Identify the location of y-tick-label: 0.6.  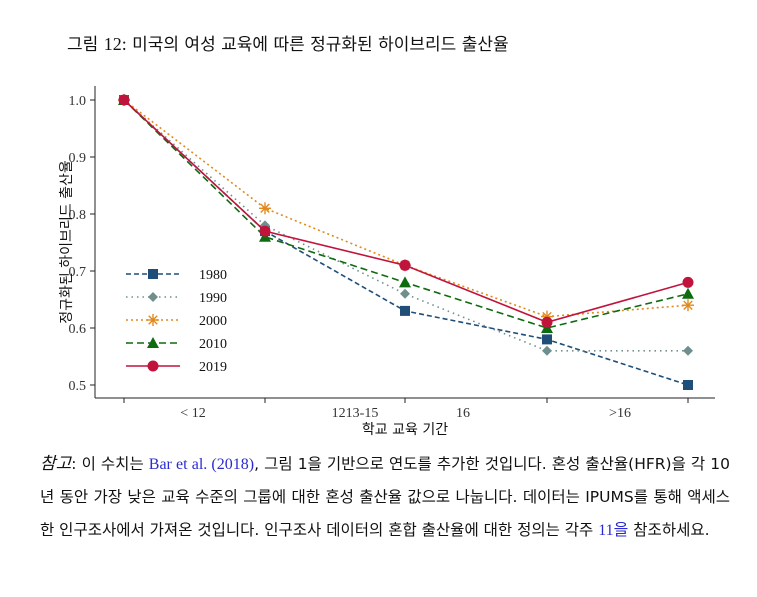
(78, 329).